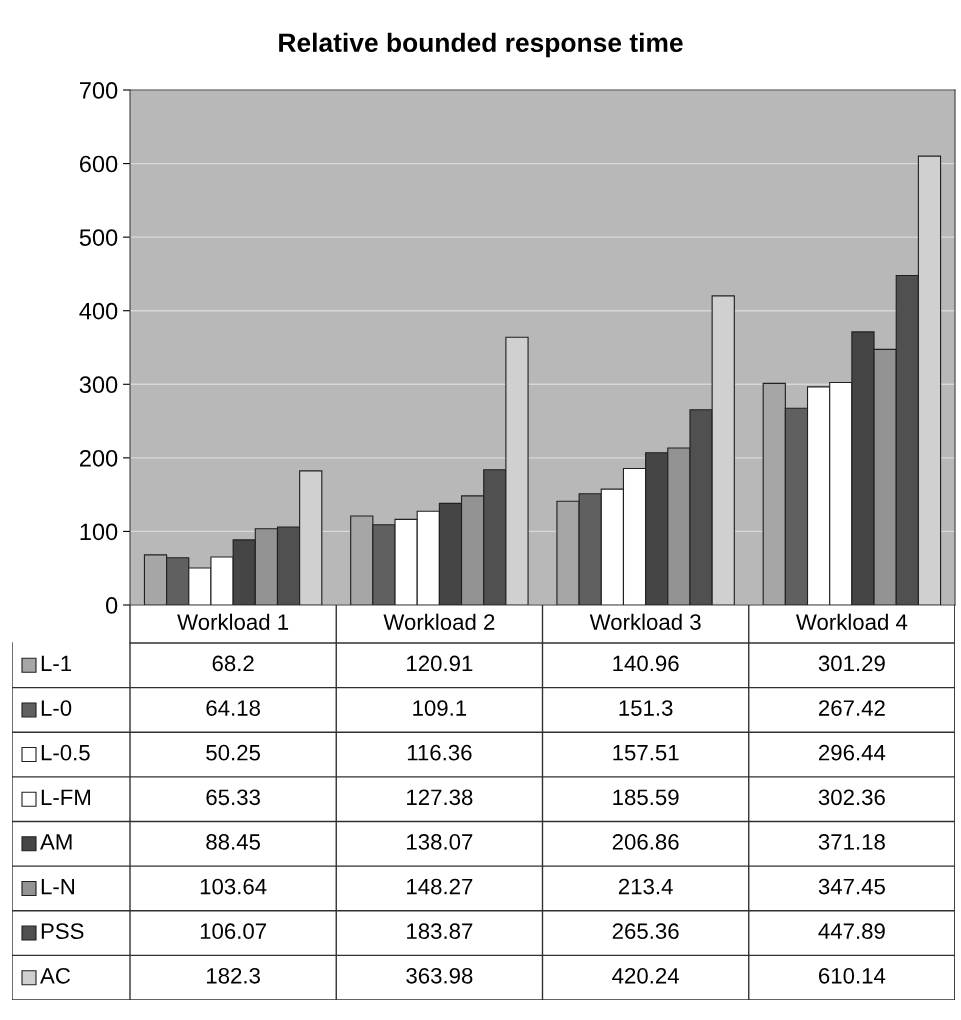 This screenshot has height=1020, width=961. What do you see at coordinates (646, 663) in the screenshot?
I see `data-label: 140.96` at bounding box center [646, 663].